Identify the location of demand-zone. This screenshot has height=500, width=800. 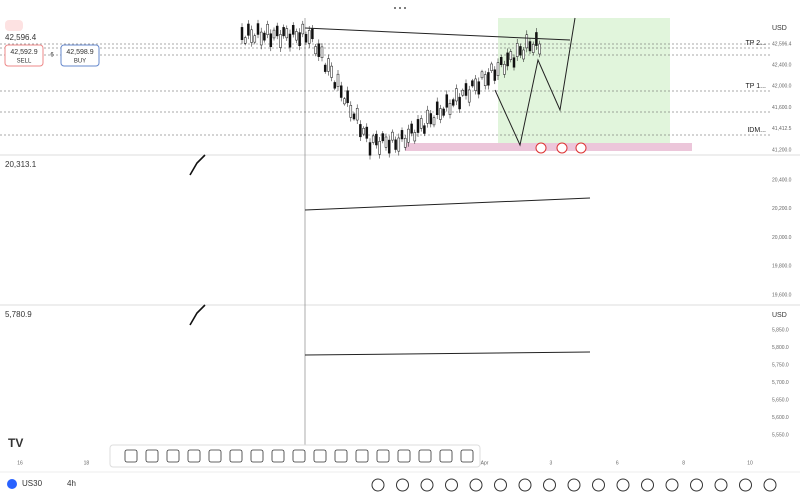
(548, 147).